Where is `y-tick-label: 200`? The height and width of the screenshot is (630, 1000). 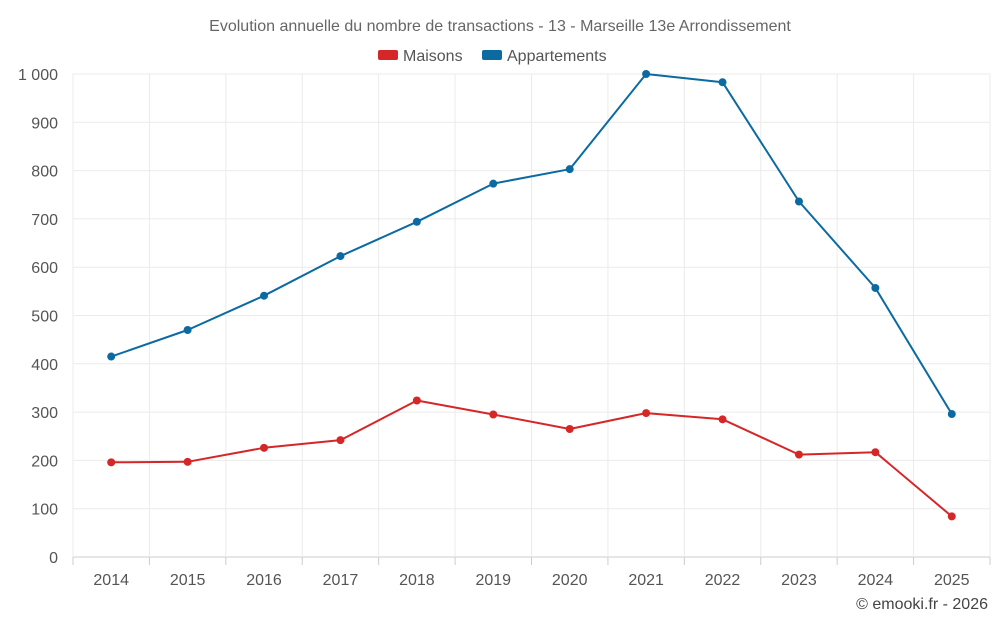
y-tick-label: 200 is located at coordinates (44, 461).